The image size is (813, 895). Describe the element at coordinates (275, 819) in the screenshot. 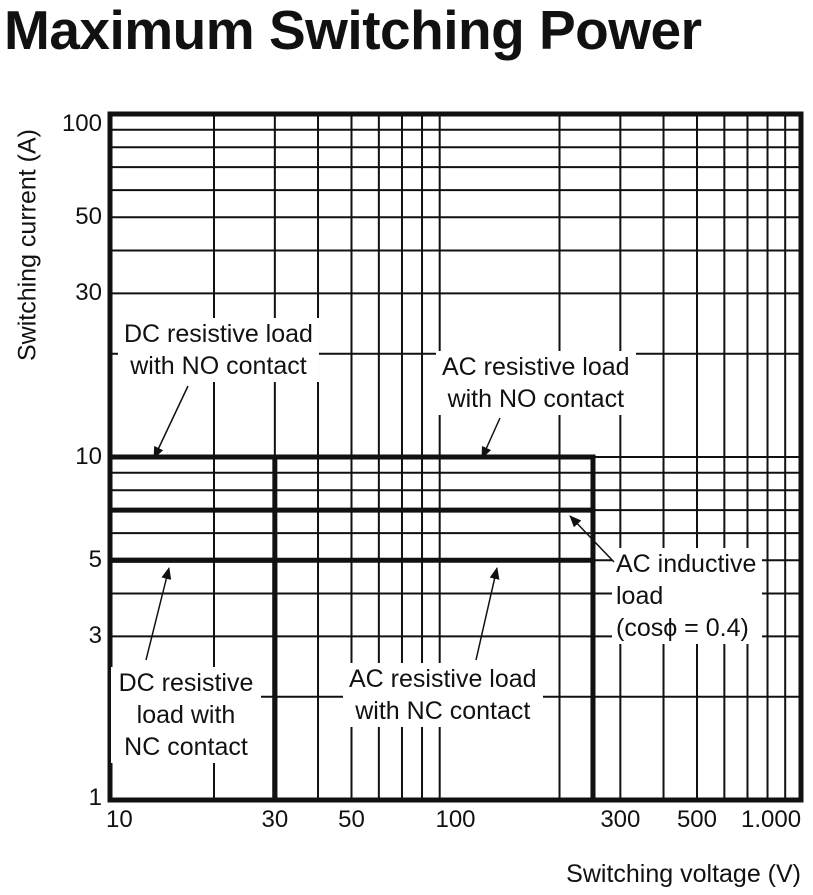

I see `x-tick-label: 30` at that location.